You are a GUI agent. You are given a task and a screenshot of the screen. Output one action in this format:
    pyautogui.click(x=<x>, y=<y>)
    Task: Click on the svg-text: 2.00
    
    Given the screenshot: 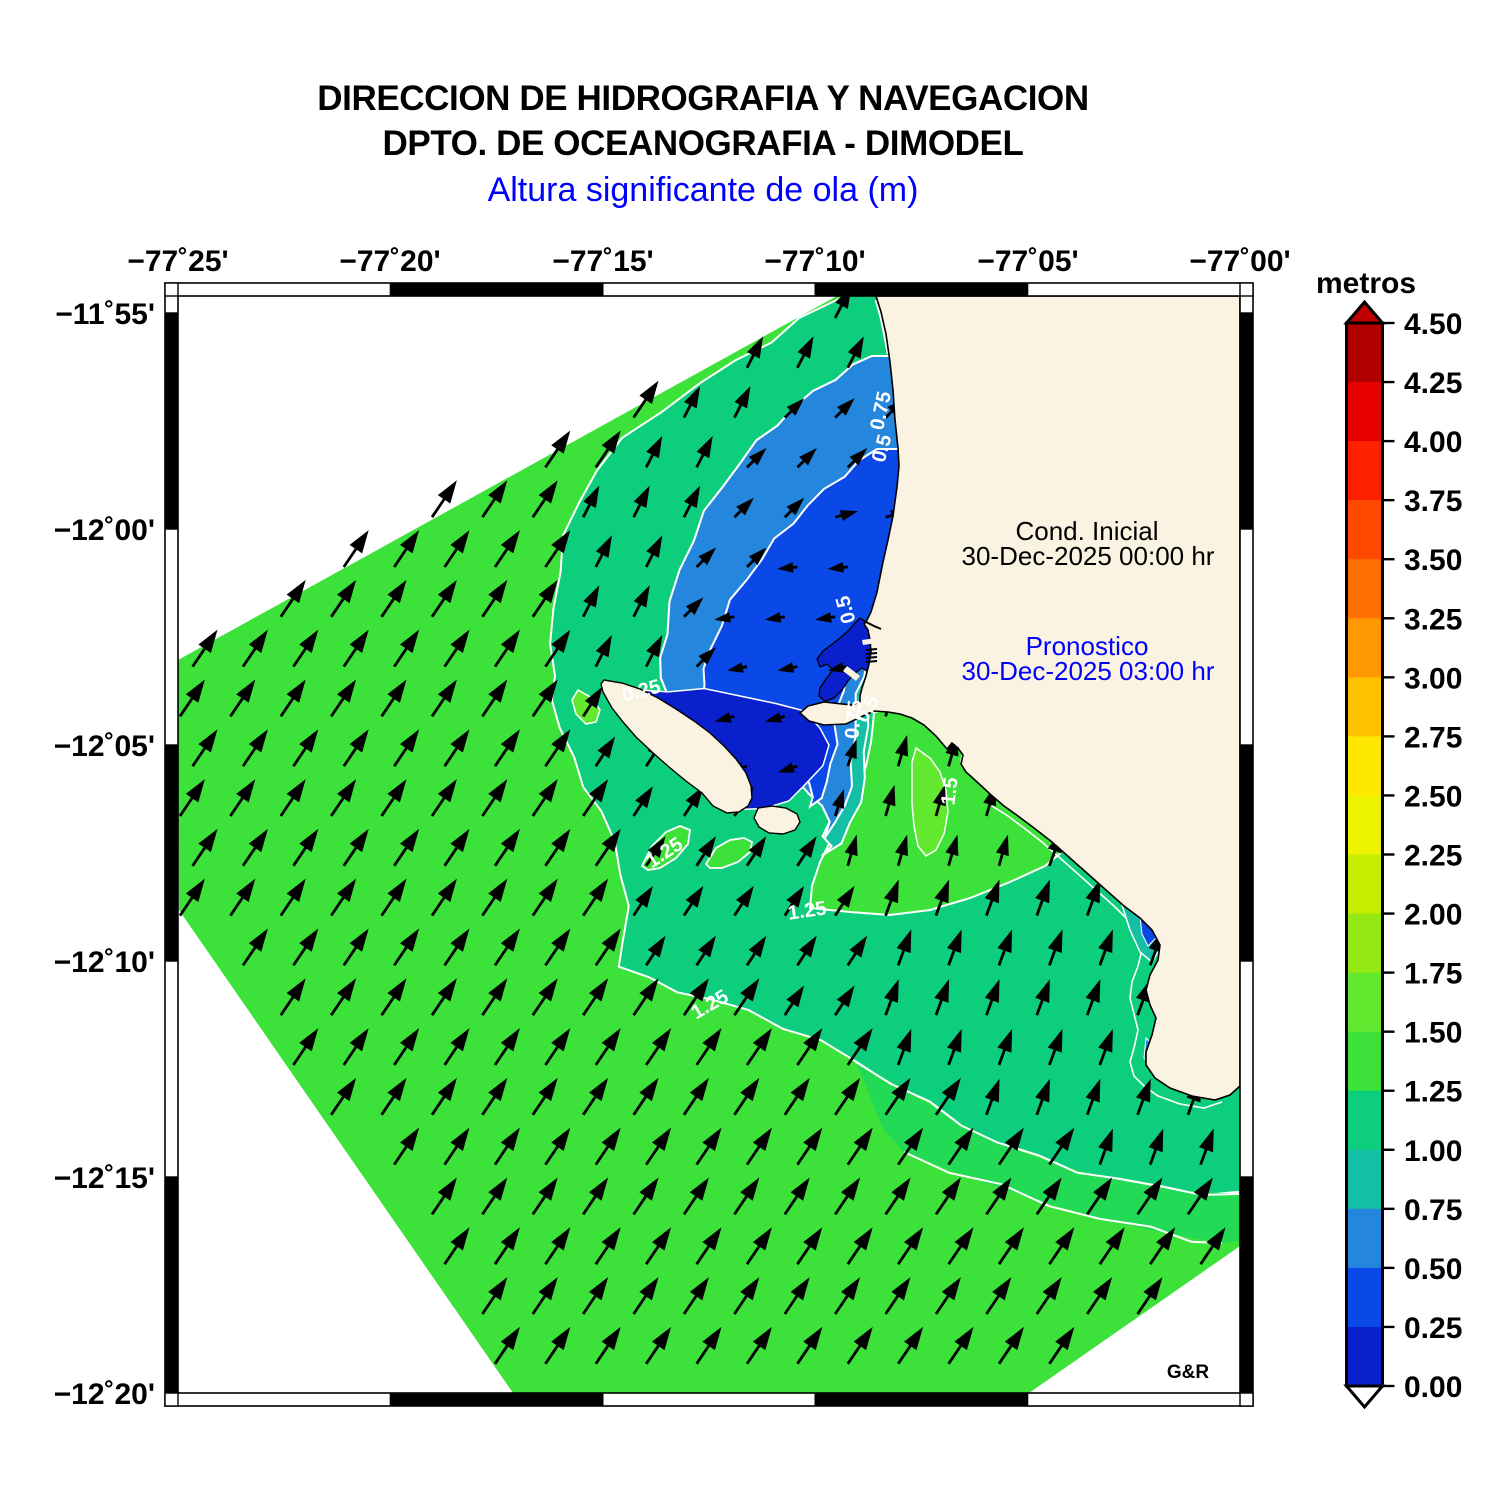 What is the action you would take?
    pyautogui.click(x=1433, y=915)
    